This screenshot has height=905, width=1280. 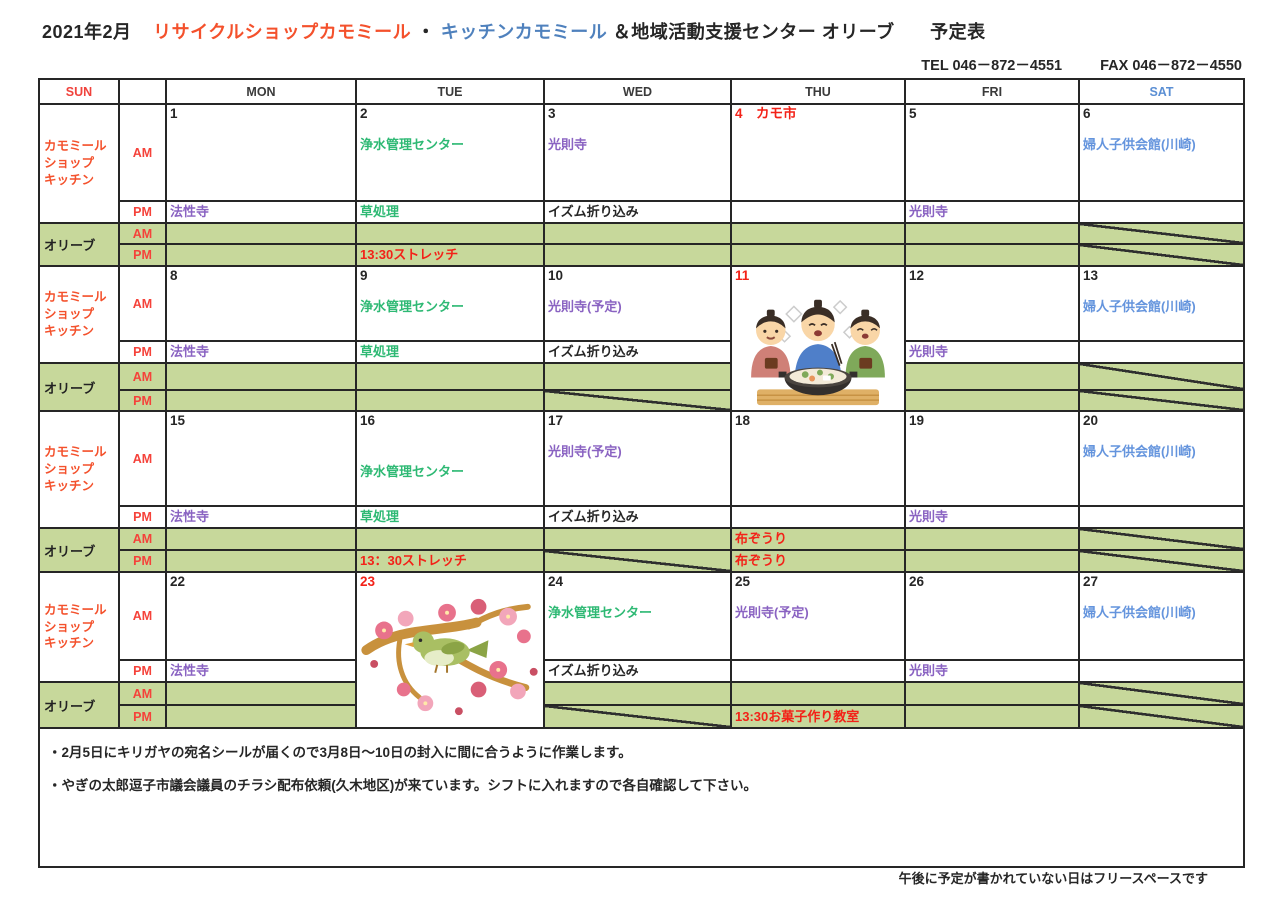 I want to click on day-number: 9, so click(x=364, y=275).